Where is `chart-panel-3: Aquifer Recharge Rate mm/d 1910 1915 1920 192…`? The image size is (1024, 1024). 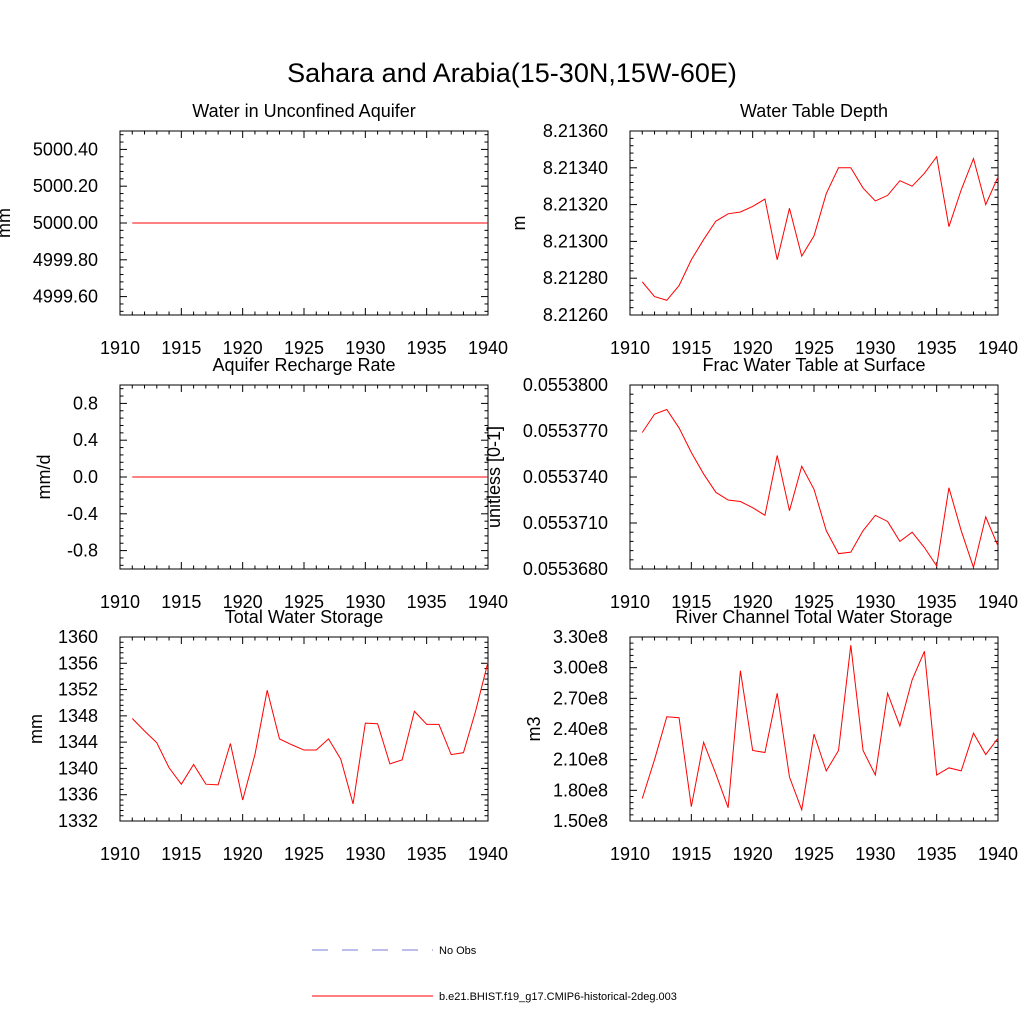 chart-panel-3: Aquifer Recharge Rate mm/d 1910 1915 1920 192… is located at coordinates (271, 483).